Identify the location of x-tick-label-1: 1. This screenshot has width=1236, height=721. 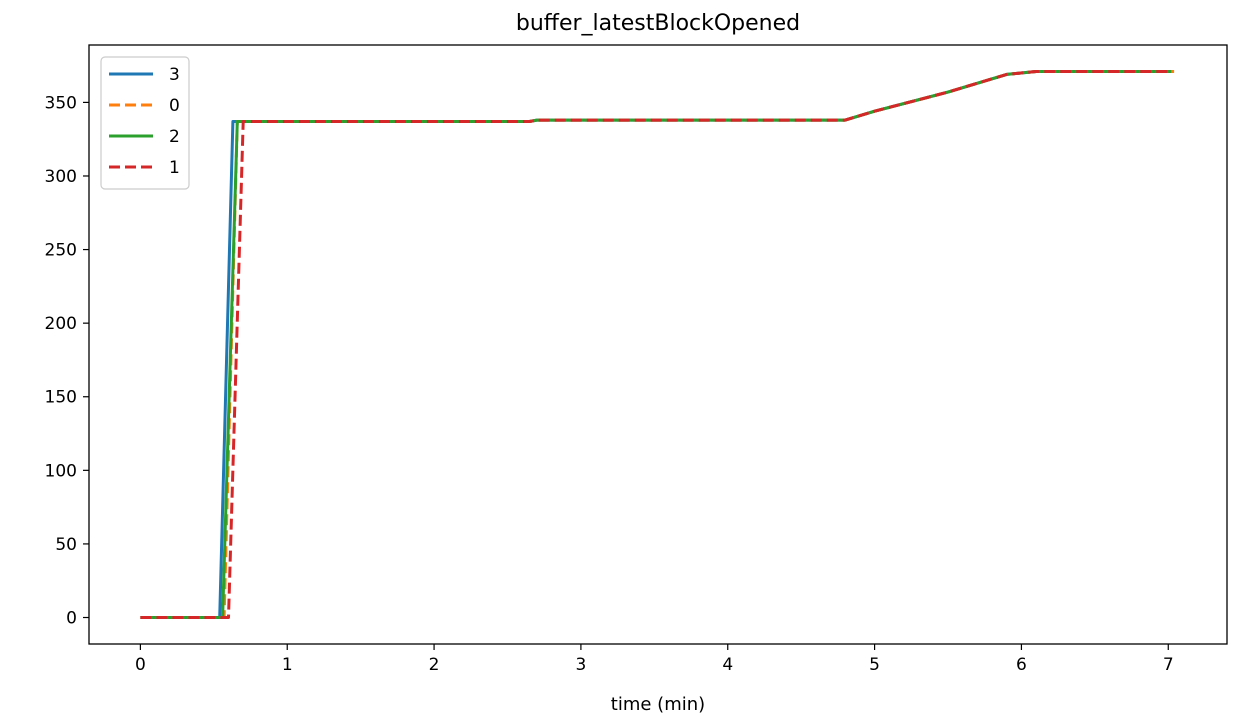
(287, 665).